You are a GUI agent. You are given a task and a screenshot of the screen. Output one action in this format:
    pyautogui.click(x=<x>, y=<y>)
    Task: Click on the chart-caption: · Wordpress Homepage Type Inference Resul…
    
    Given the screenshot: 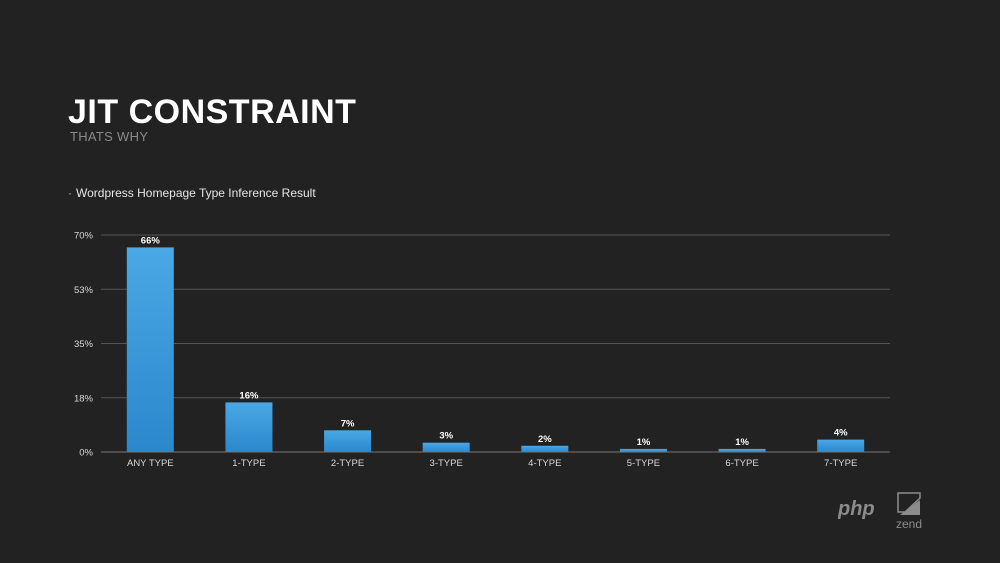 What is the action you would take?
    pyautogui.click(x=192, y=193)
    